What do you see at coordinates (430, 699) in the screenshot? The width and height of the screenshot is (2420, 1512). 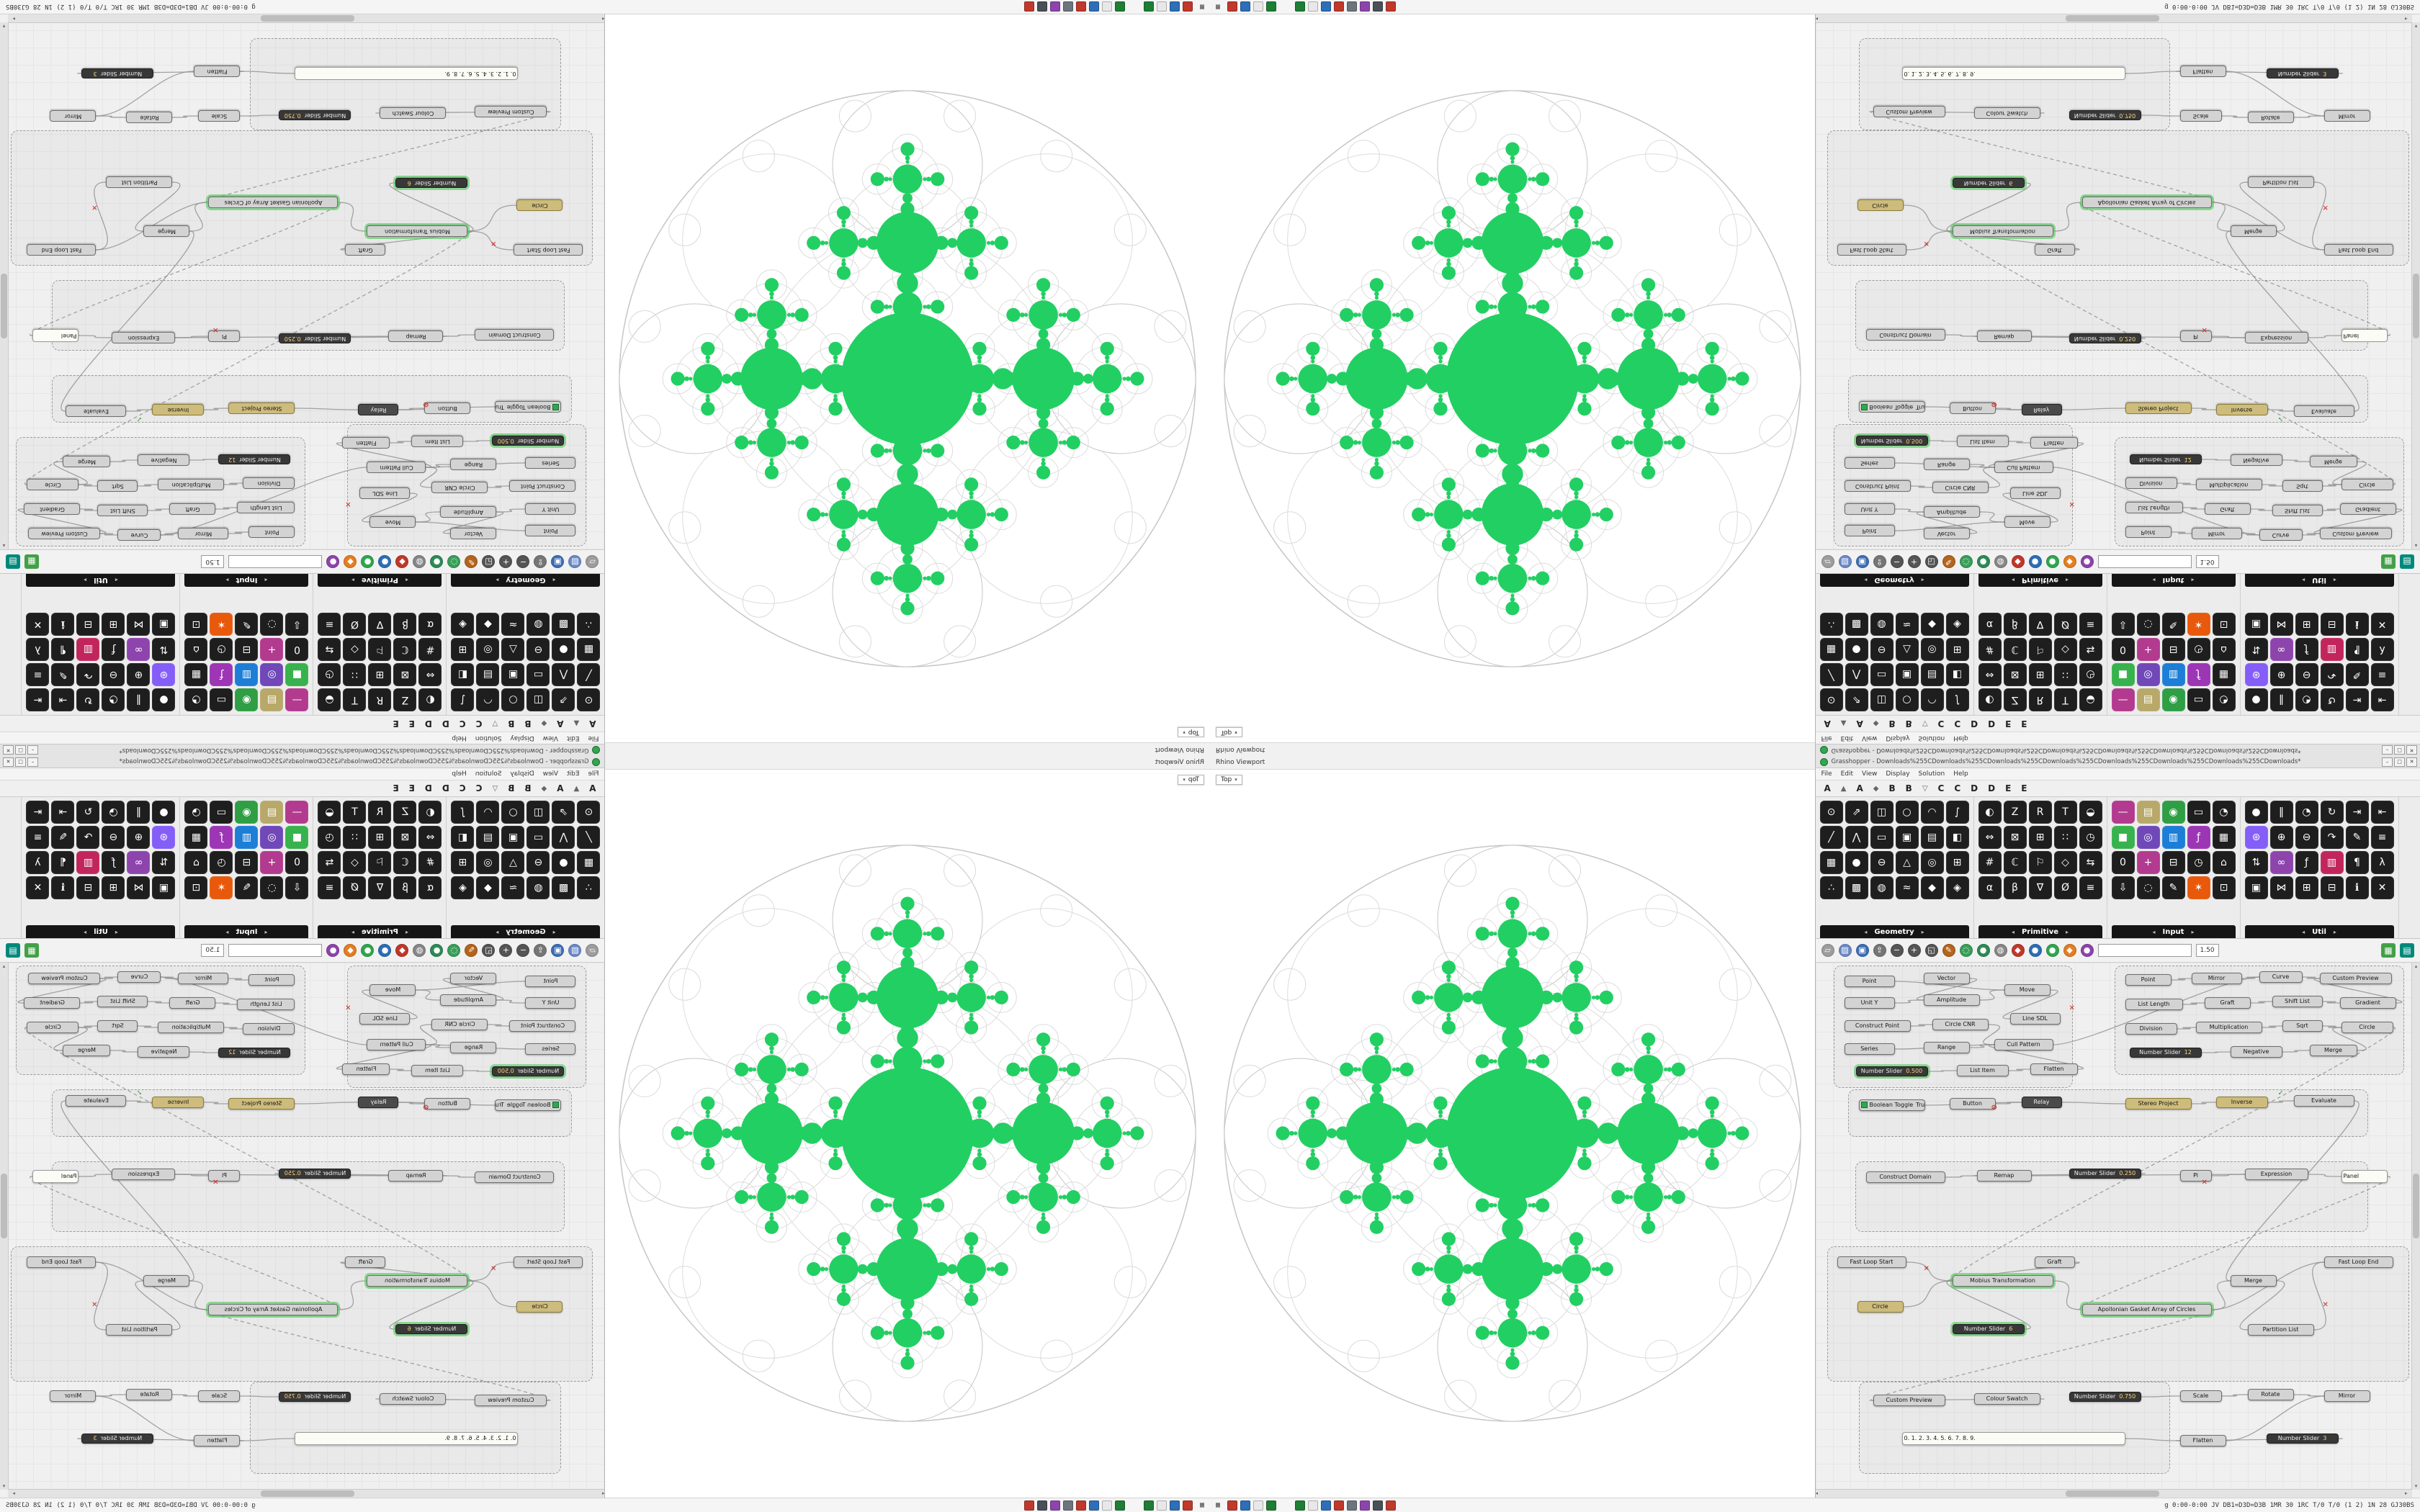 I see `boolean-icon: ◐` at bounding box center [430, 699].